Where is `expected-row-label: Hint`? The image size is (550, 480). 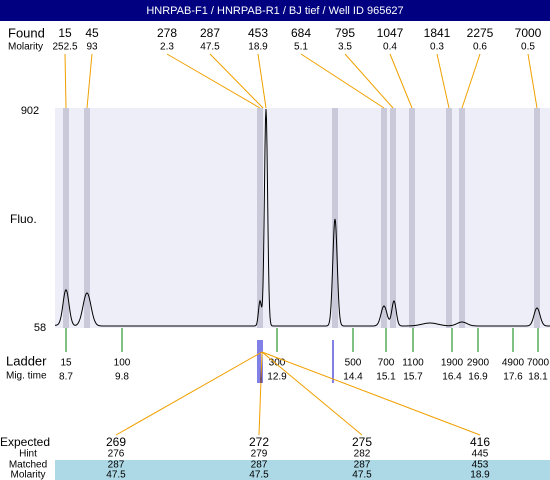
expected-row-label: Hint is located at coordinates (28, 454).